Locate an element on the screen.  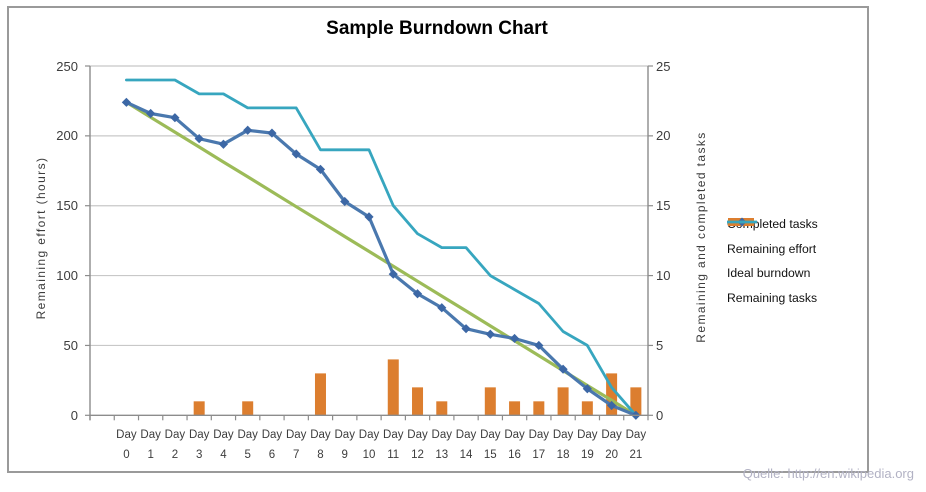
legend-line-swatch-icon is located at coordinates (742, 222).